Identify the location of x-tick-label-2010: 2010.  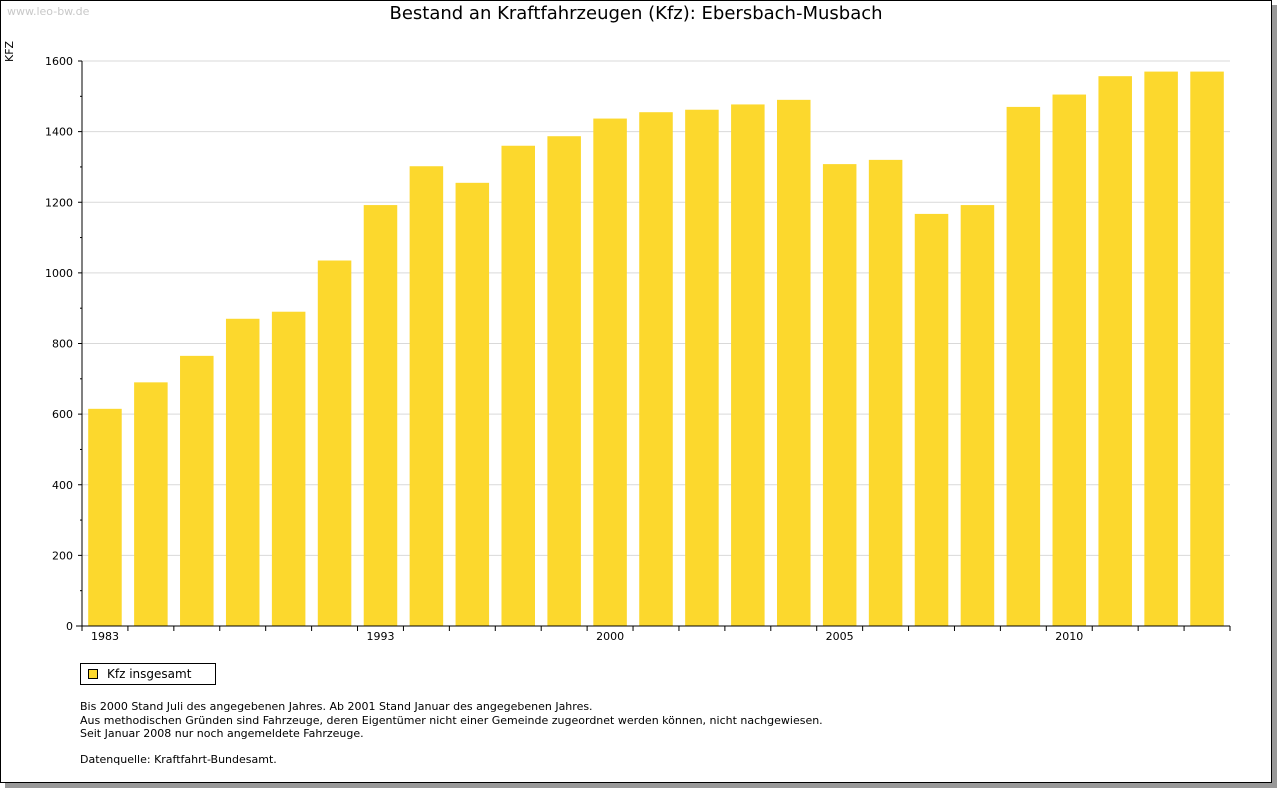
(1069, 636).